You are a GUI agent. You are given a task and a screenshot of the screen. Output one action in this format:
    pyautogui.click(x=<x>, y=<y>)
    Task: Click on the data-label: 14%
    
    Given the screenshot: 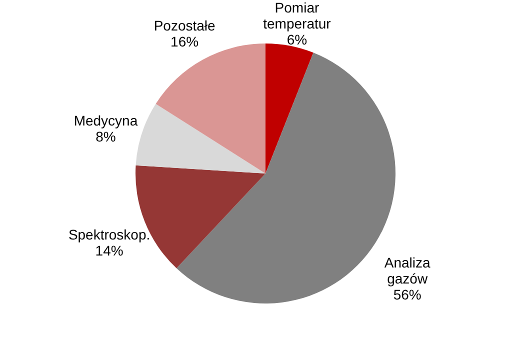 What is the action you would take?
    pyautogui.click(x=109, y=250)
    